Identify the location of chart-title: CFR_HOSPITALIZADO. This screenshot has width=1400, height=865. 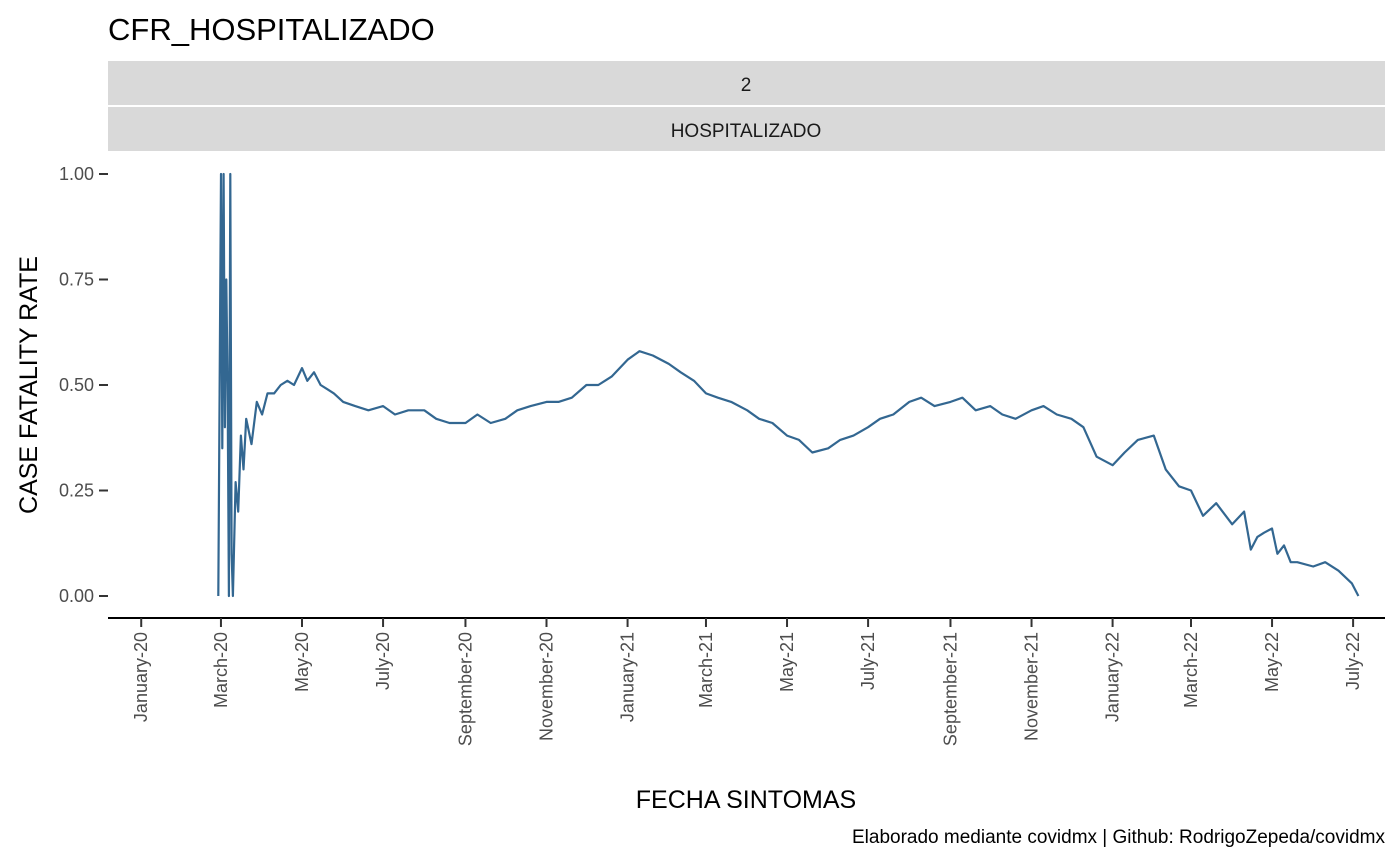
(271, 29).